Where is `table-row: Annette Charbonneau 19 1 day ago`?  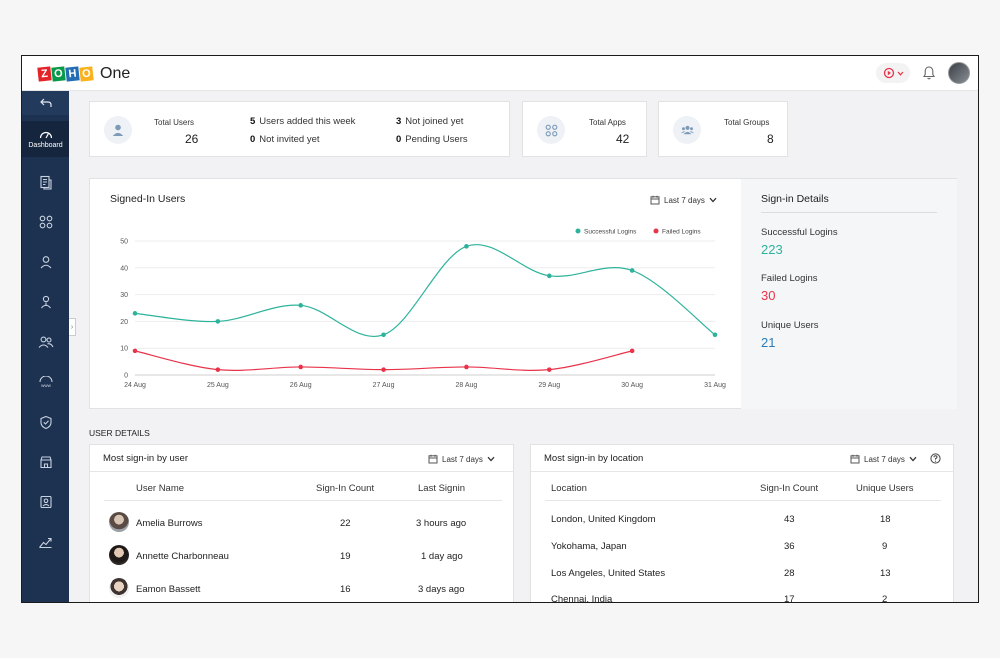 table-row: Annette Charbonneau 19 1 day ago is located at coordinates (301, 555).